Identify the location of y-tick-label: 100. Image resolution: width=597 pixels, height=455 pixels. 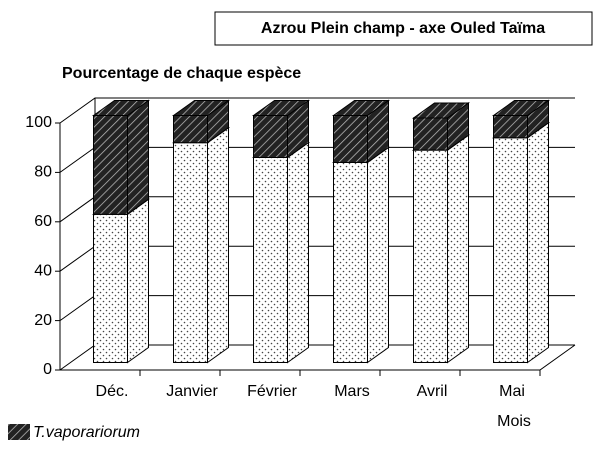
(38, 122).